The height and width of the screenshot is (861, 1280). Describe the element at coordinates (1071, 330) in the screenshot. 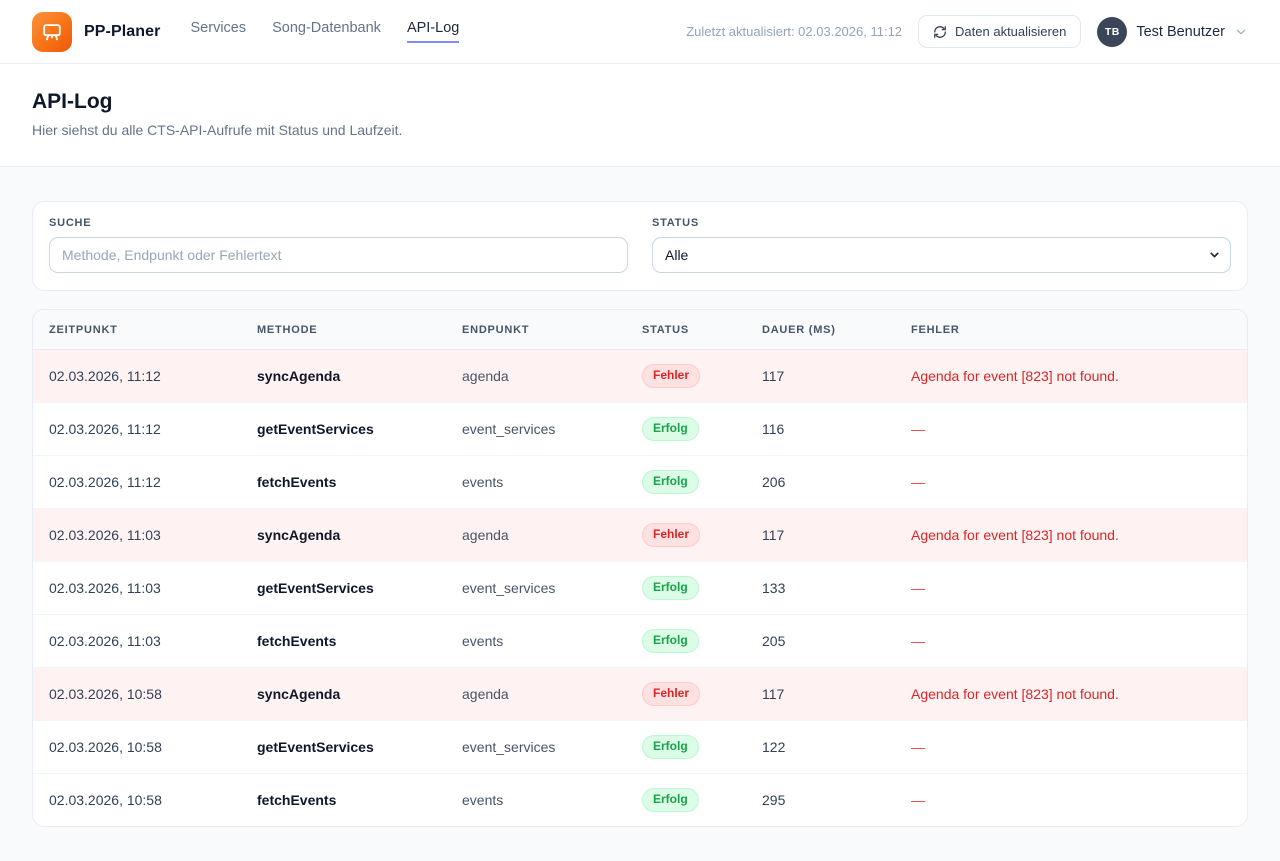

I see `column-header-fehler: Fehler` at that location.